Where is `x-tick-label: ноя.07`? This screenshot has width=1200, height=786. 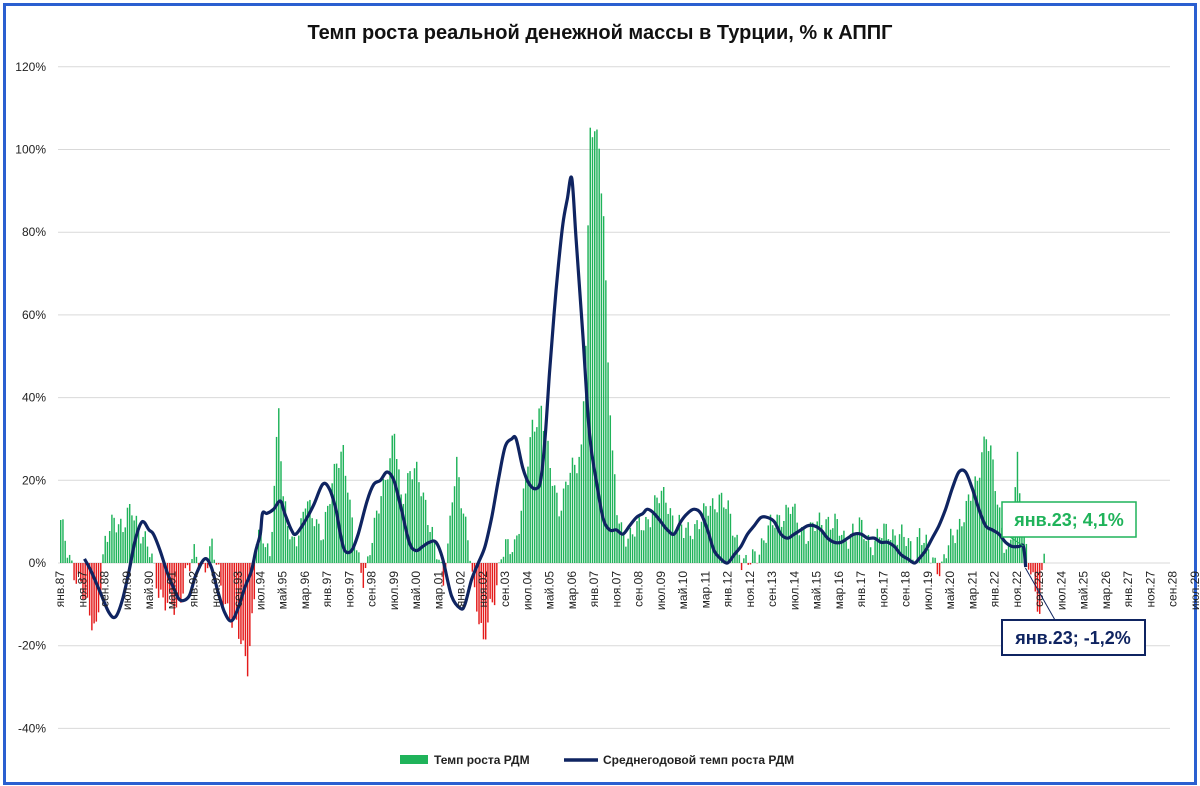 x-tick-label: ноя.07 is located at coordinates (616, 589).